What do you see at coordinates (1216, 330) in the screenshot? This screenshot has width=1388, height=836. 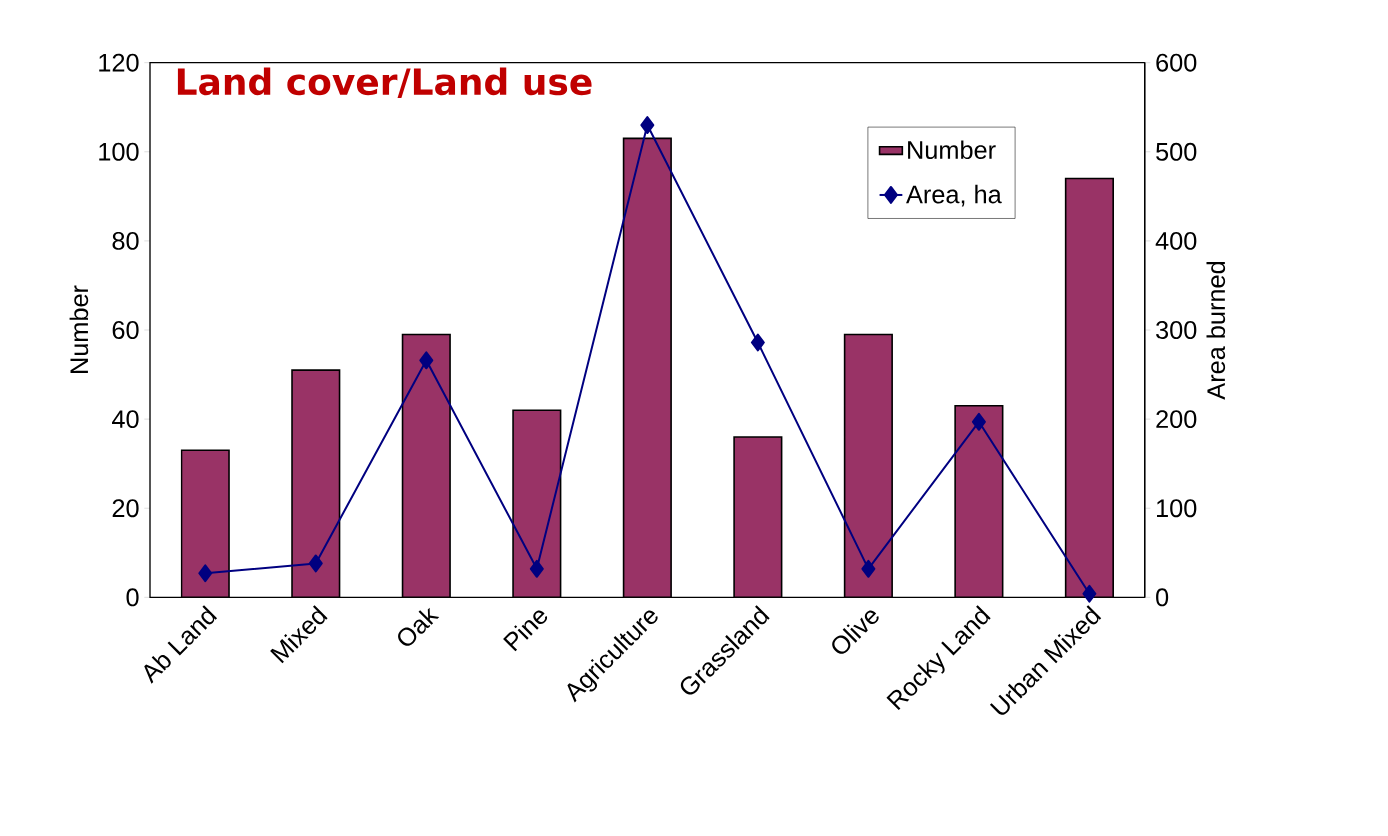 I see `y2-axis-title: Area burned` at bounding box center [1216, 330].